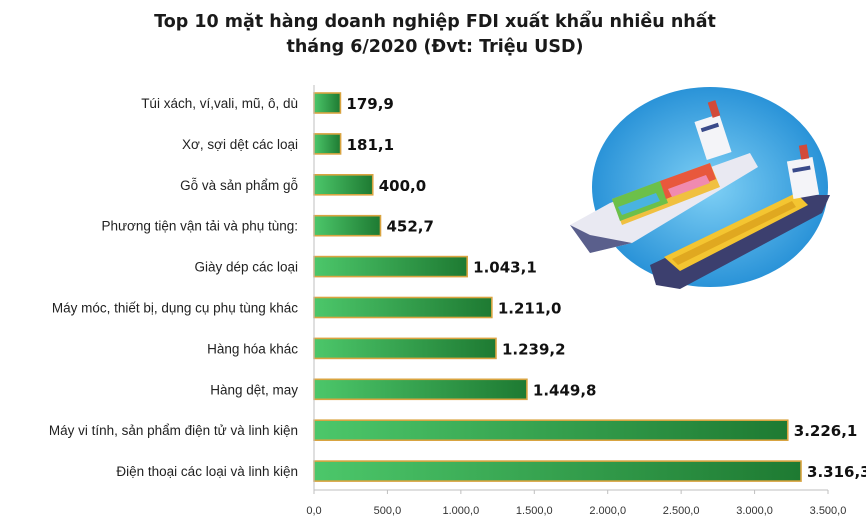 This screenshot has width=866, height=525. What do you see at coordinates (370, 145) in the screenshot?
I see `data-label: 181,1` at bounding box center [370, 145].